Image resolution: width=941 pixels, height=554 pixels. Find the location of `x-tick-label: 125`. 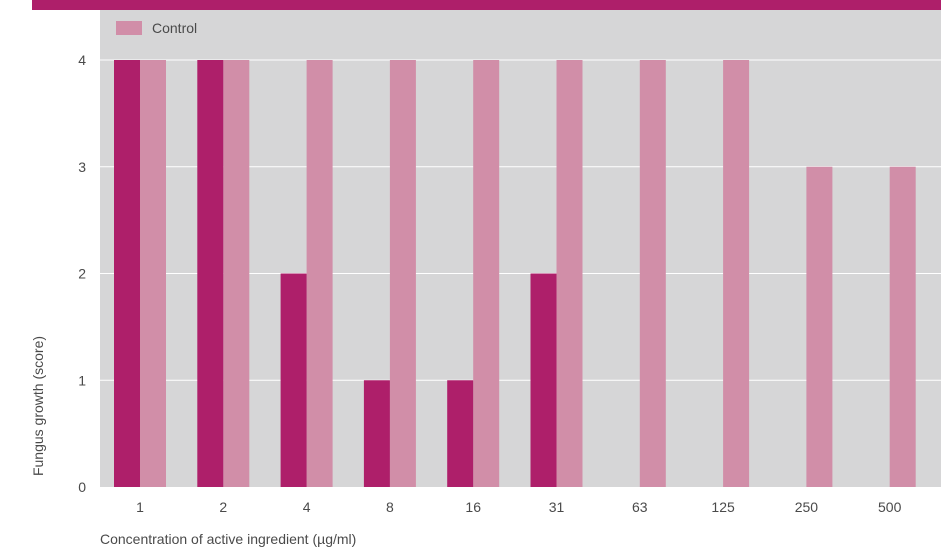

x-tick-label: 125 is located at coordinates (723, 507).